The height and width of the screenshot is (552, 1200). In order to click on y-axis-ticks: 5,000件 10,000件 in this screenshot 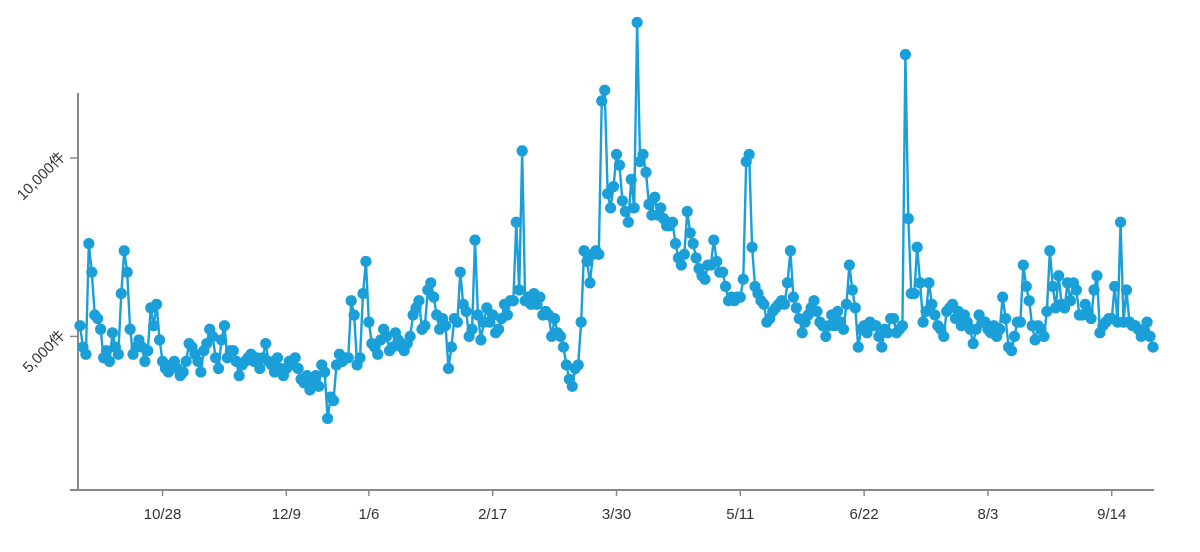, I will do `click(46, 262)`.